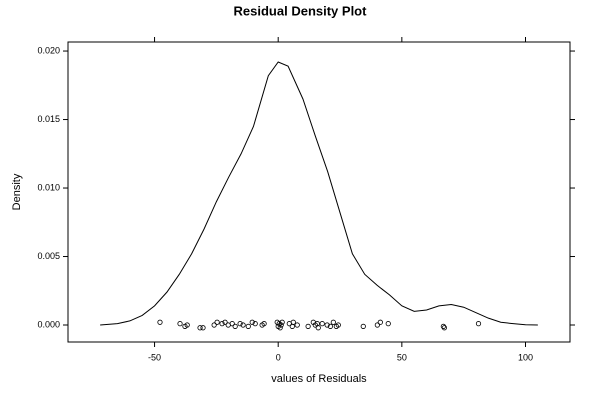 This screenshot has width=600, height=400. I want to click on x-tick-label: 50, so click(402, 357).